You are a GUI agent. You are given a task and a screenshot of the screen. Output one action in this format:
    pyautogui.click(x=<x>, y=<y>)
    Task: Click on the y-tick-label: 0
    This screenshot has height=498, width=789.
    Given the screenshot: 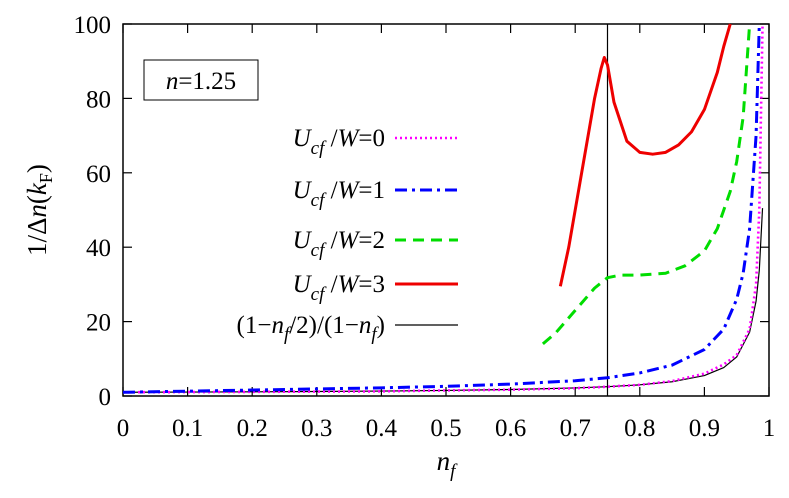 What is the action you would take?
    pyautogui.click(x=105, y=397)
    